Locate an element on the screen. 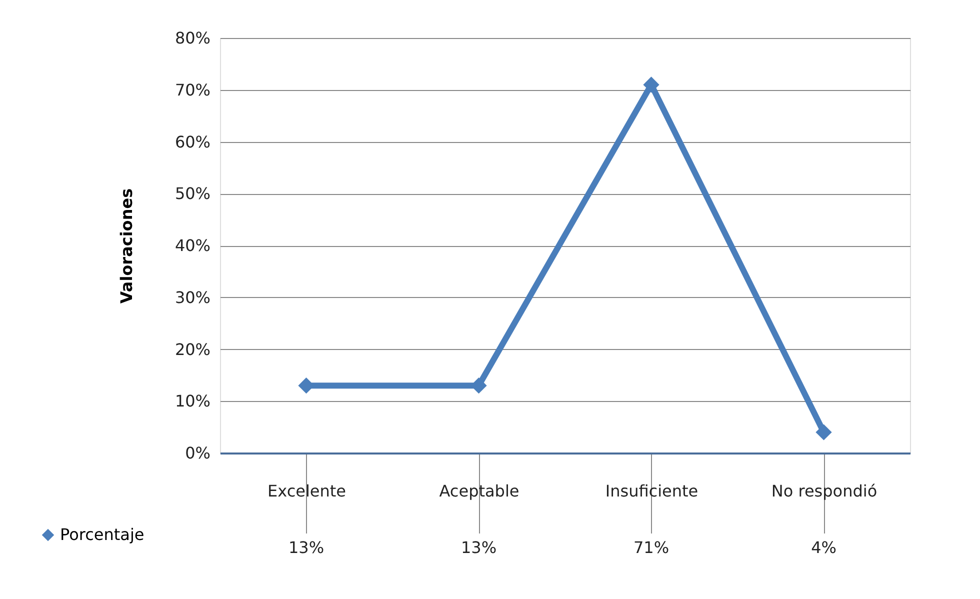 This screenshot has width=980, height=599. x-tick-label: Aceptable is located at coordinates (479, 491).